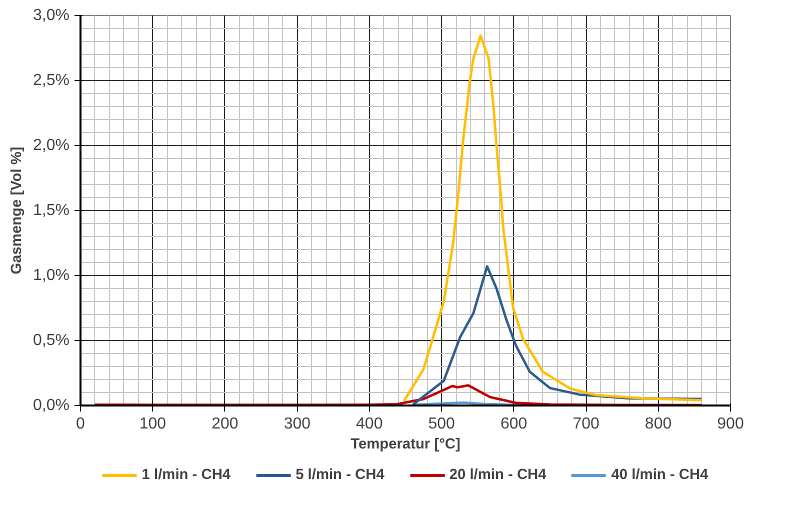  What do you see at coordinates (51, 80) in the screenshot?
I see `y-tick-label: 2,5%` at bounding box center [51, 80].